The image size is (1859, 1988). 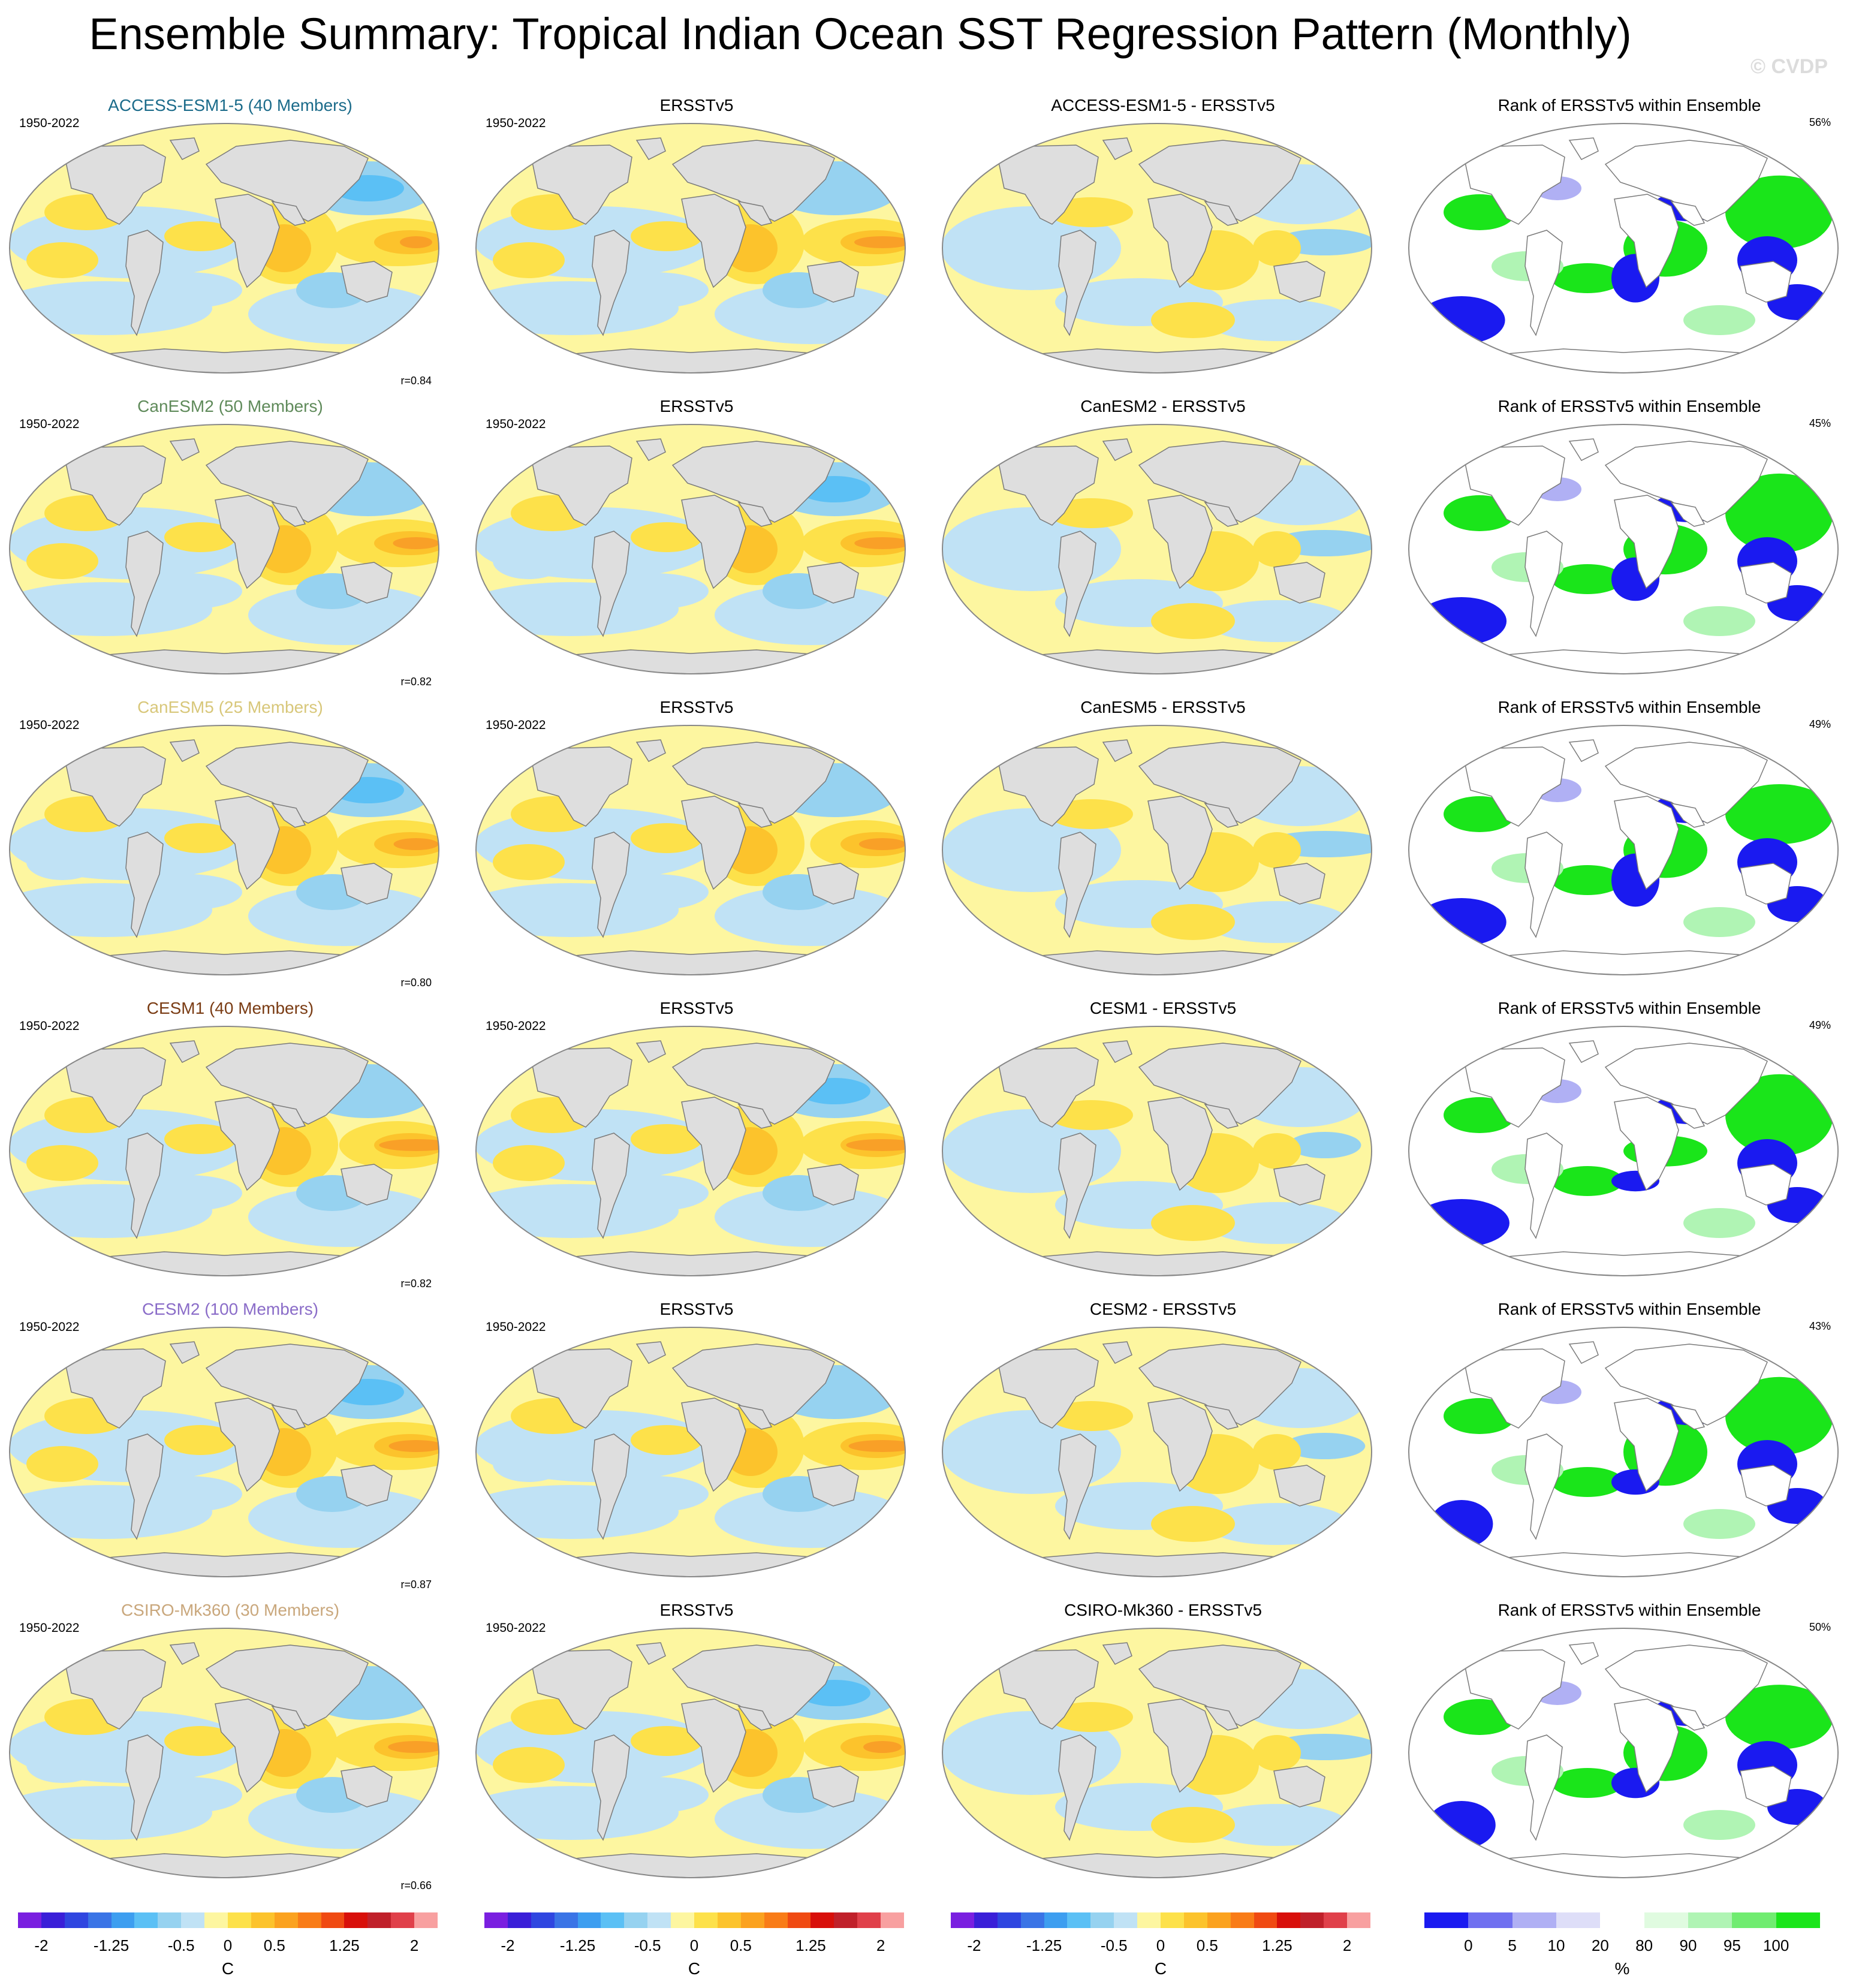 What do you see at coordinates (1622, 1968) in the screenshot?
I see `colorbar-unit-label: %` at bounding box center [1622, 1968].